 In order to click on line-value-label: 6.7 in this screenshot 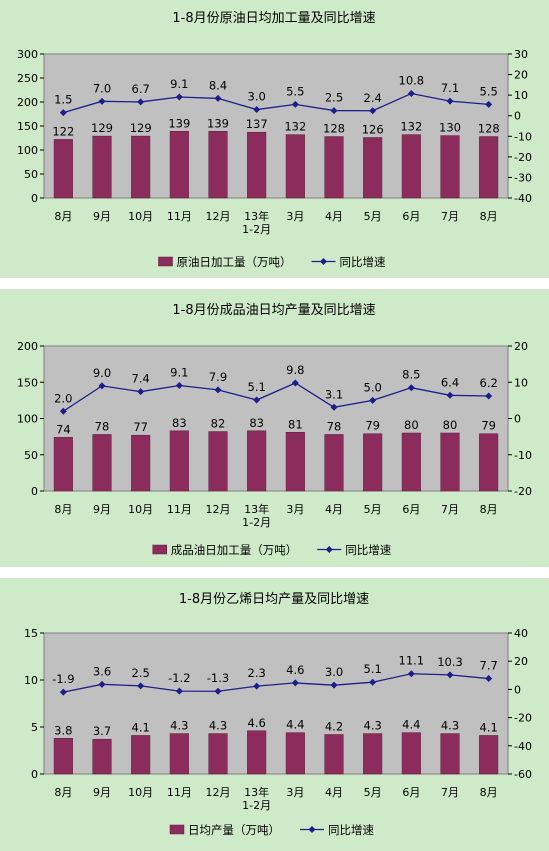, I will do `click(141, 89)`.